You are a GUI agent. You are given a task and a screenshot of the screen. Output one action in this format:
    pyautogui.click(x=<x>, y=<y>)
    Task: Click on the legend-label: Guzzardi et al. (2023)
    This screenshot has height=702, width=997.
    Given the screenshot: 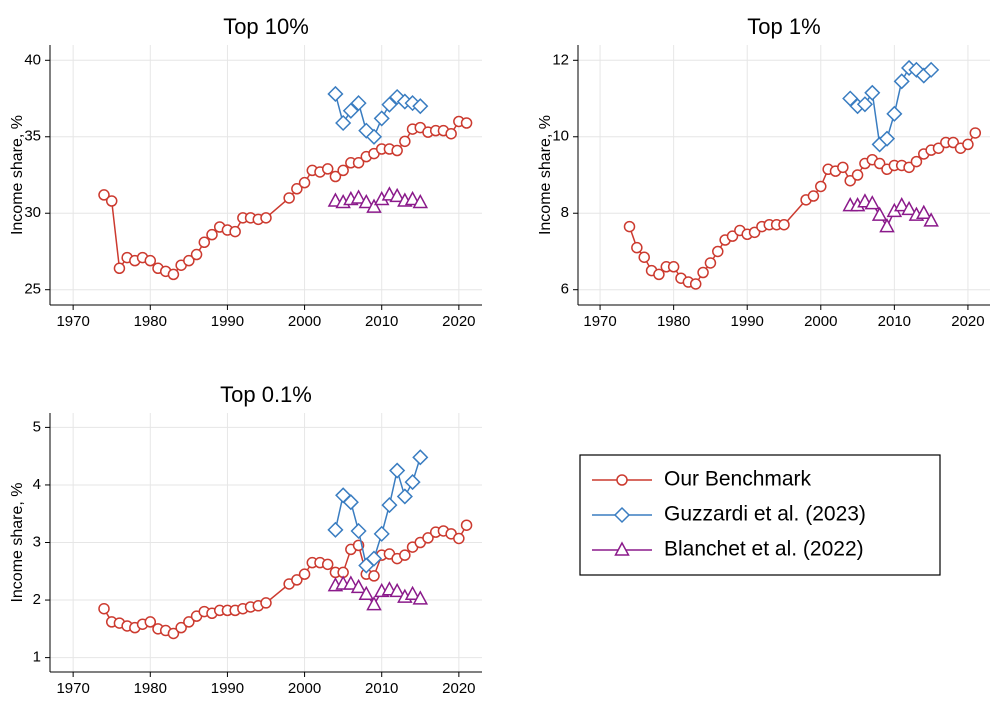 What is the action you would take?
    pyautogui.click(x=765, y=514)
    